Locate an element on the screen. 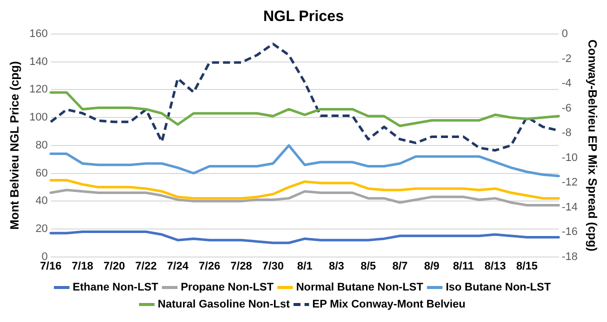 The image size is (607, 322). y2-tick-label: -6 is located at coordinates (567, 108).